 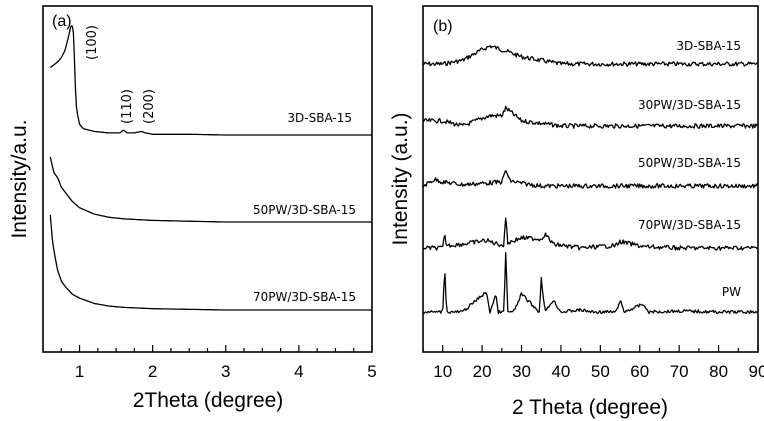 I want to click on x-tick-label: 20, so click(x=482, y=371).